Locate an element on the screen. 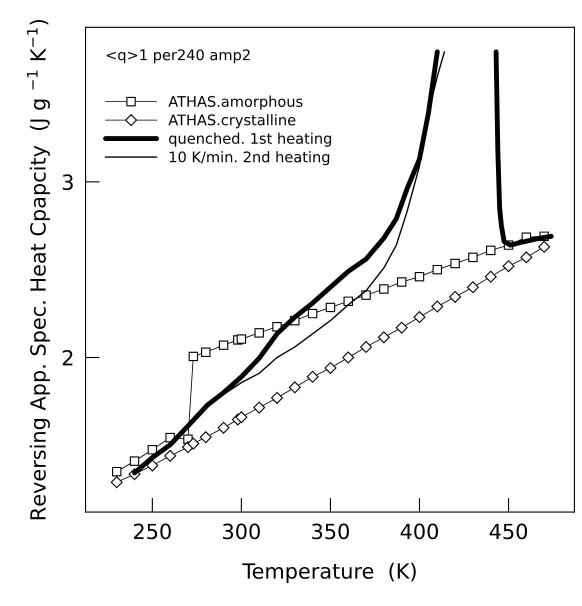 Image resolution: width=582 pixels, height=606 pixels. legend-label: ATHAS.amorphous is located at coordinates (235, 103).